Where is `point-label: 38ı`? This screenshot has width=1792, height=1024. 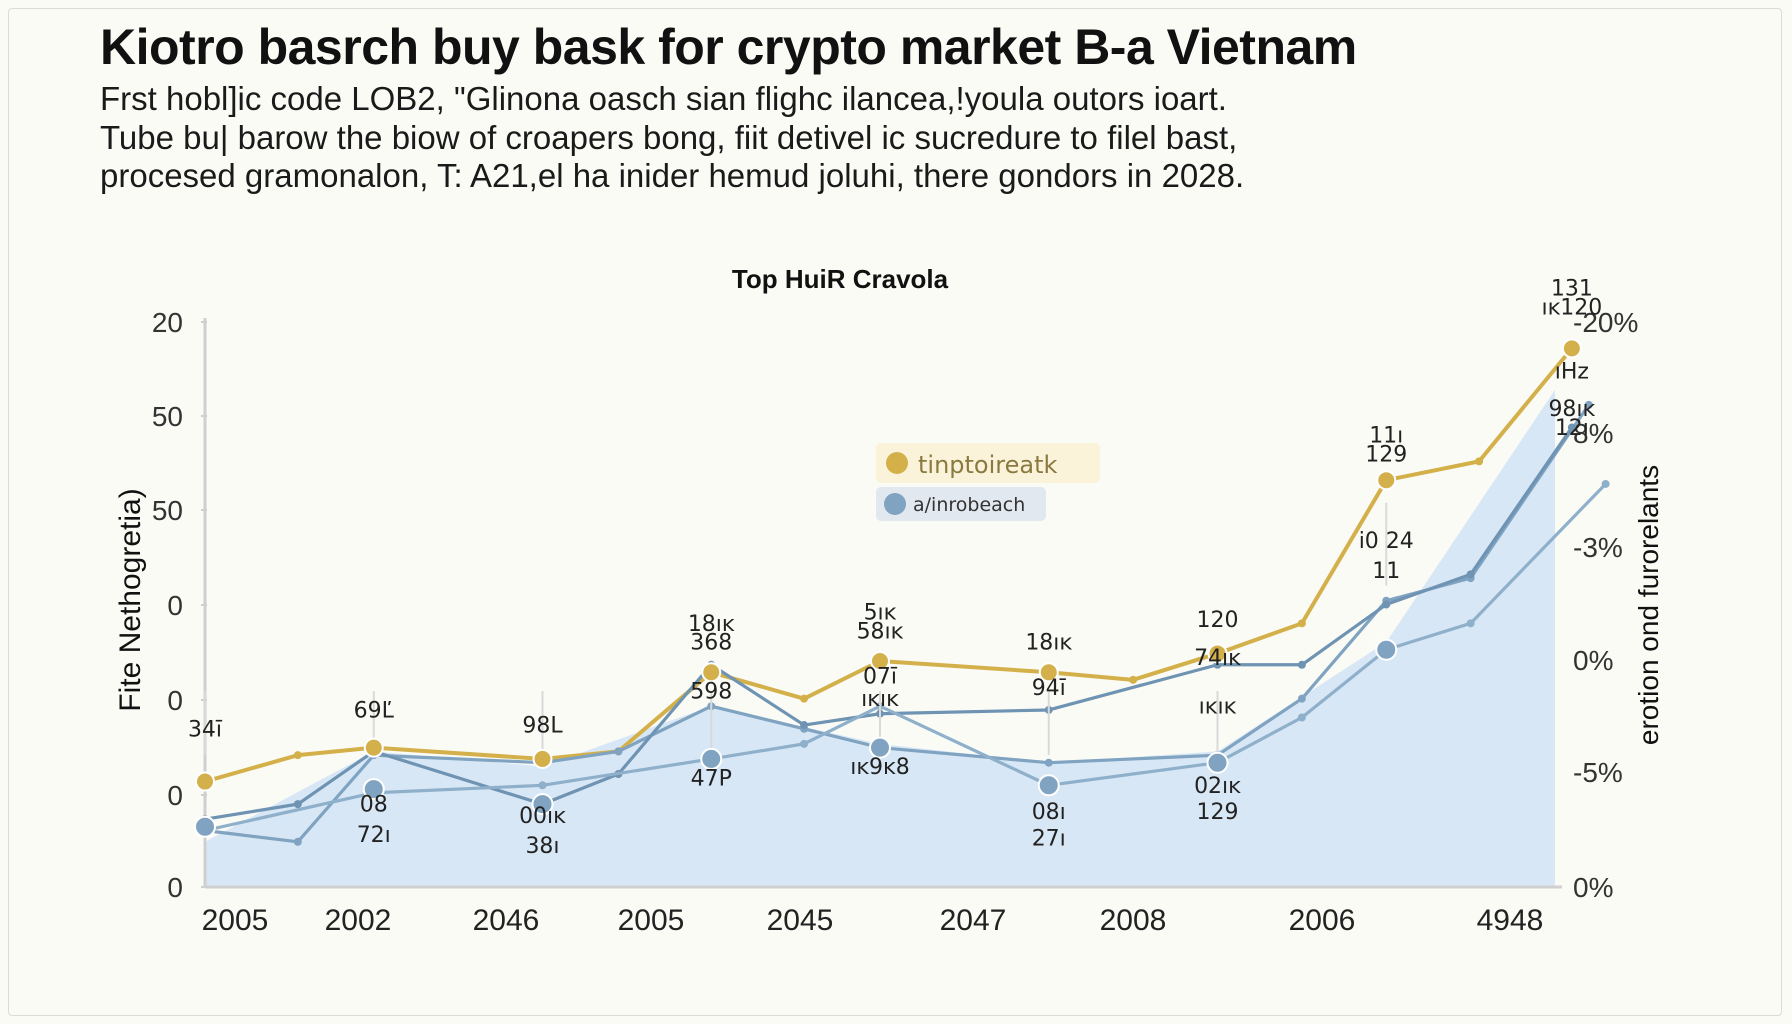
point-label: 38ı is located at coordinates (542, 846).